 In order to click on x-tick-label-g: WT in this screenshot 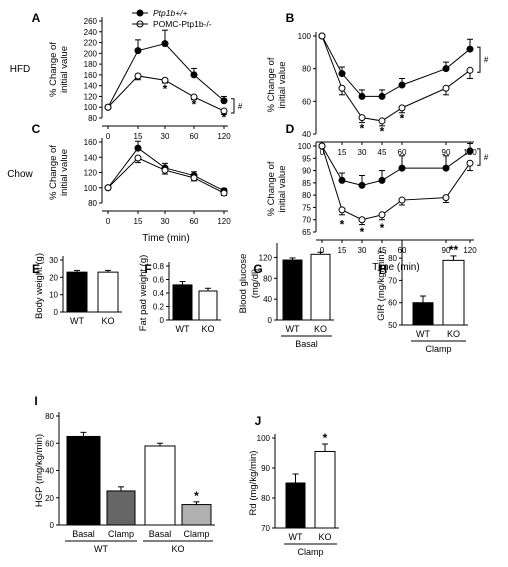, I will do `click(293, 329)`.